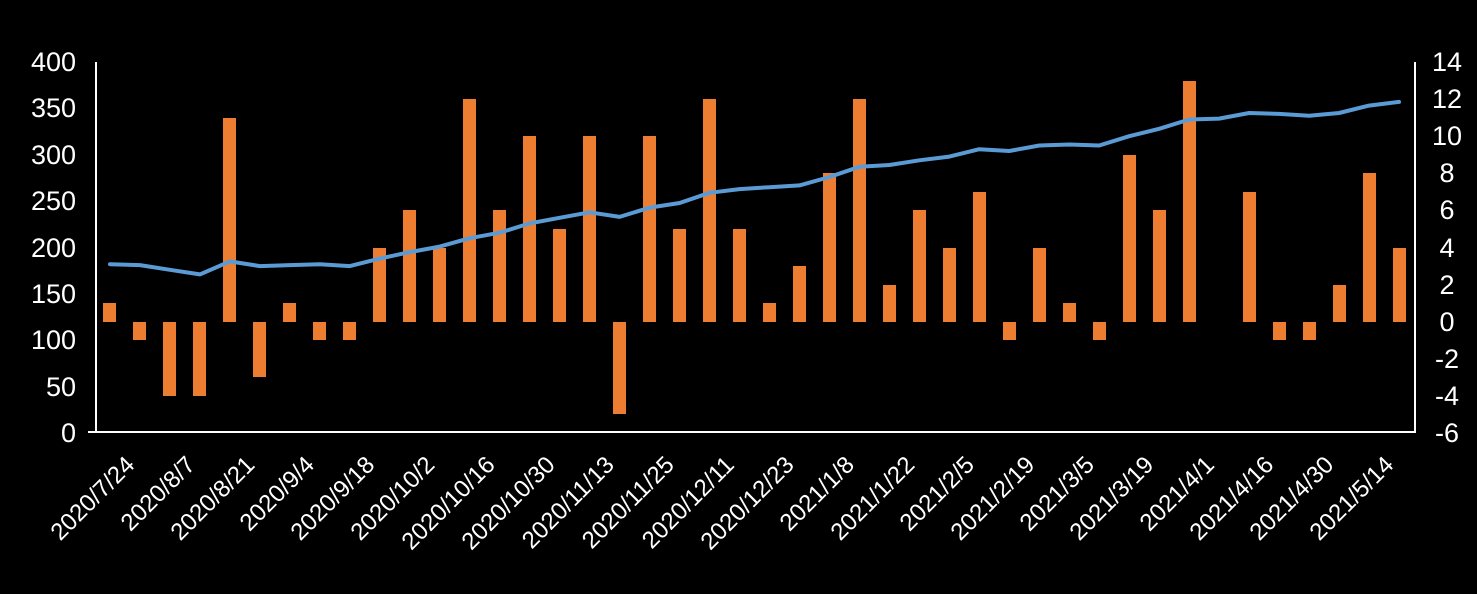  Describe the element at coordinates (53, 108) in the screenshot. I see `left-axis-tick-label: 350` at that location.